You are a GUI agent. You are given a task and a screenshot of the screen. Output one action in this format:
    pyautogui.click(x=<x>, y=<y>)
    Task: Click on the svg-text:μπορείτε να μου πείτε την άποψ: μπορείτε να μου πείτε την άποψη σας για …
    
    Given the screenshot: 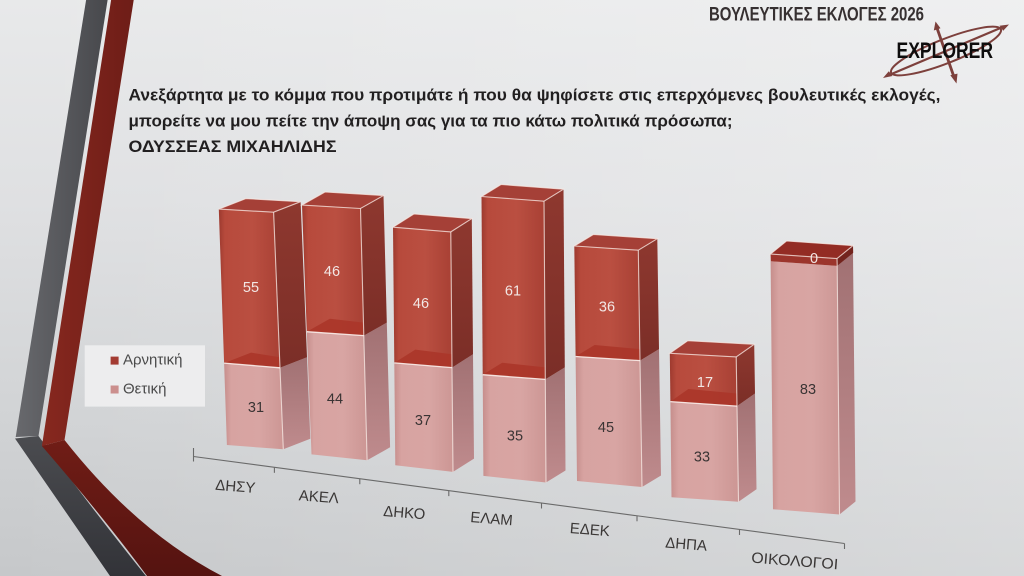 What is the action you would take?
    pyautogui.click(x=431, y=120)
    